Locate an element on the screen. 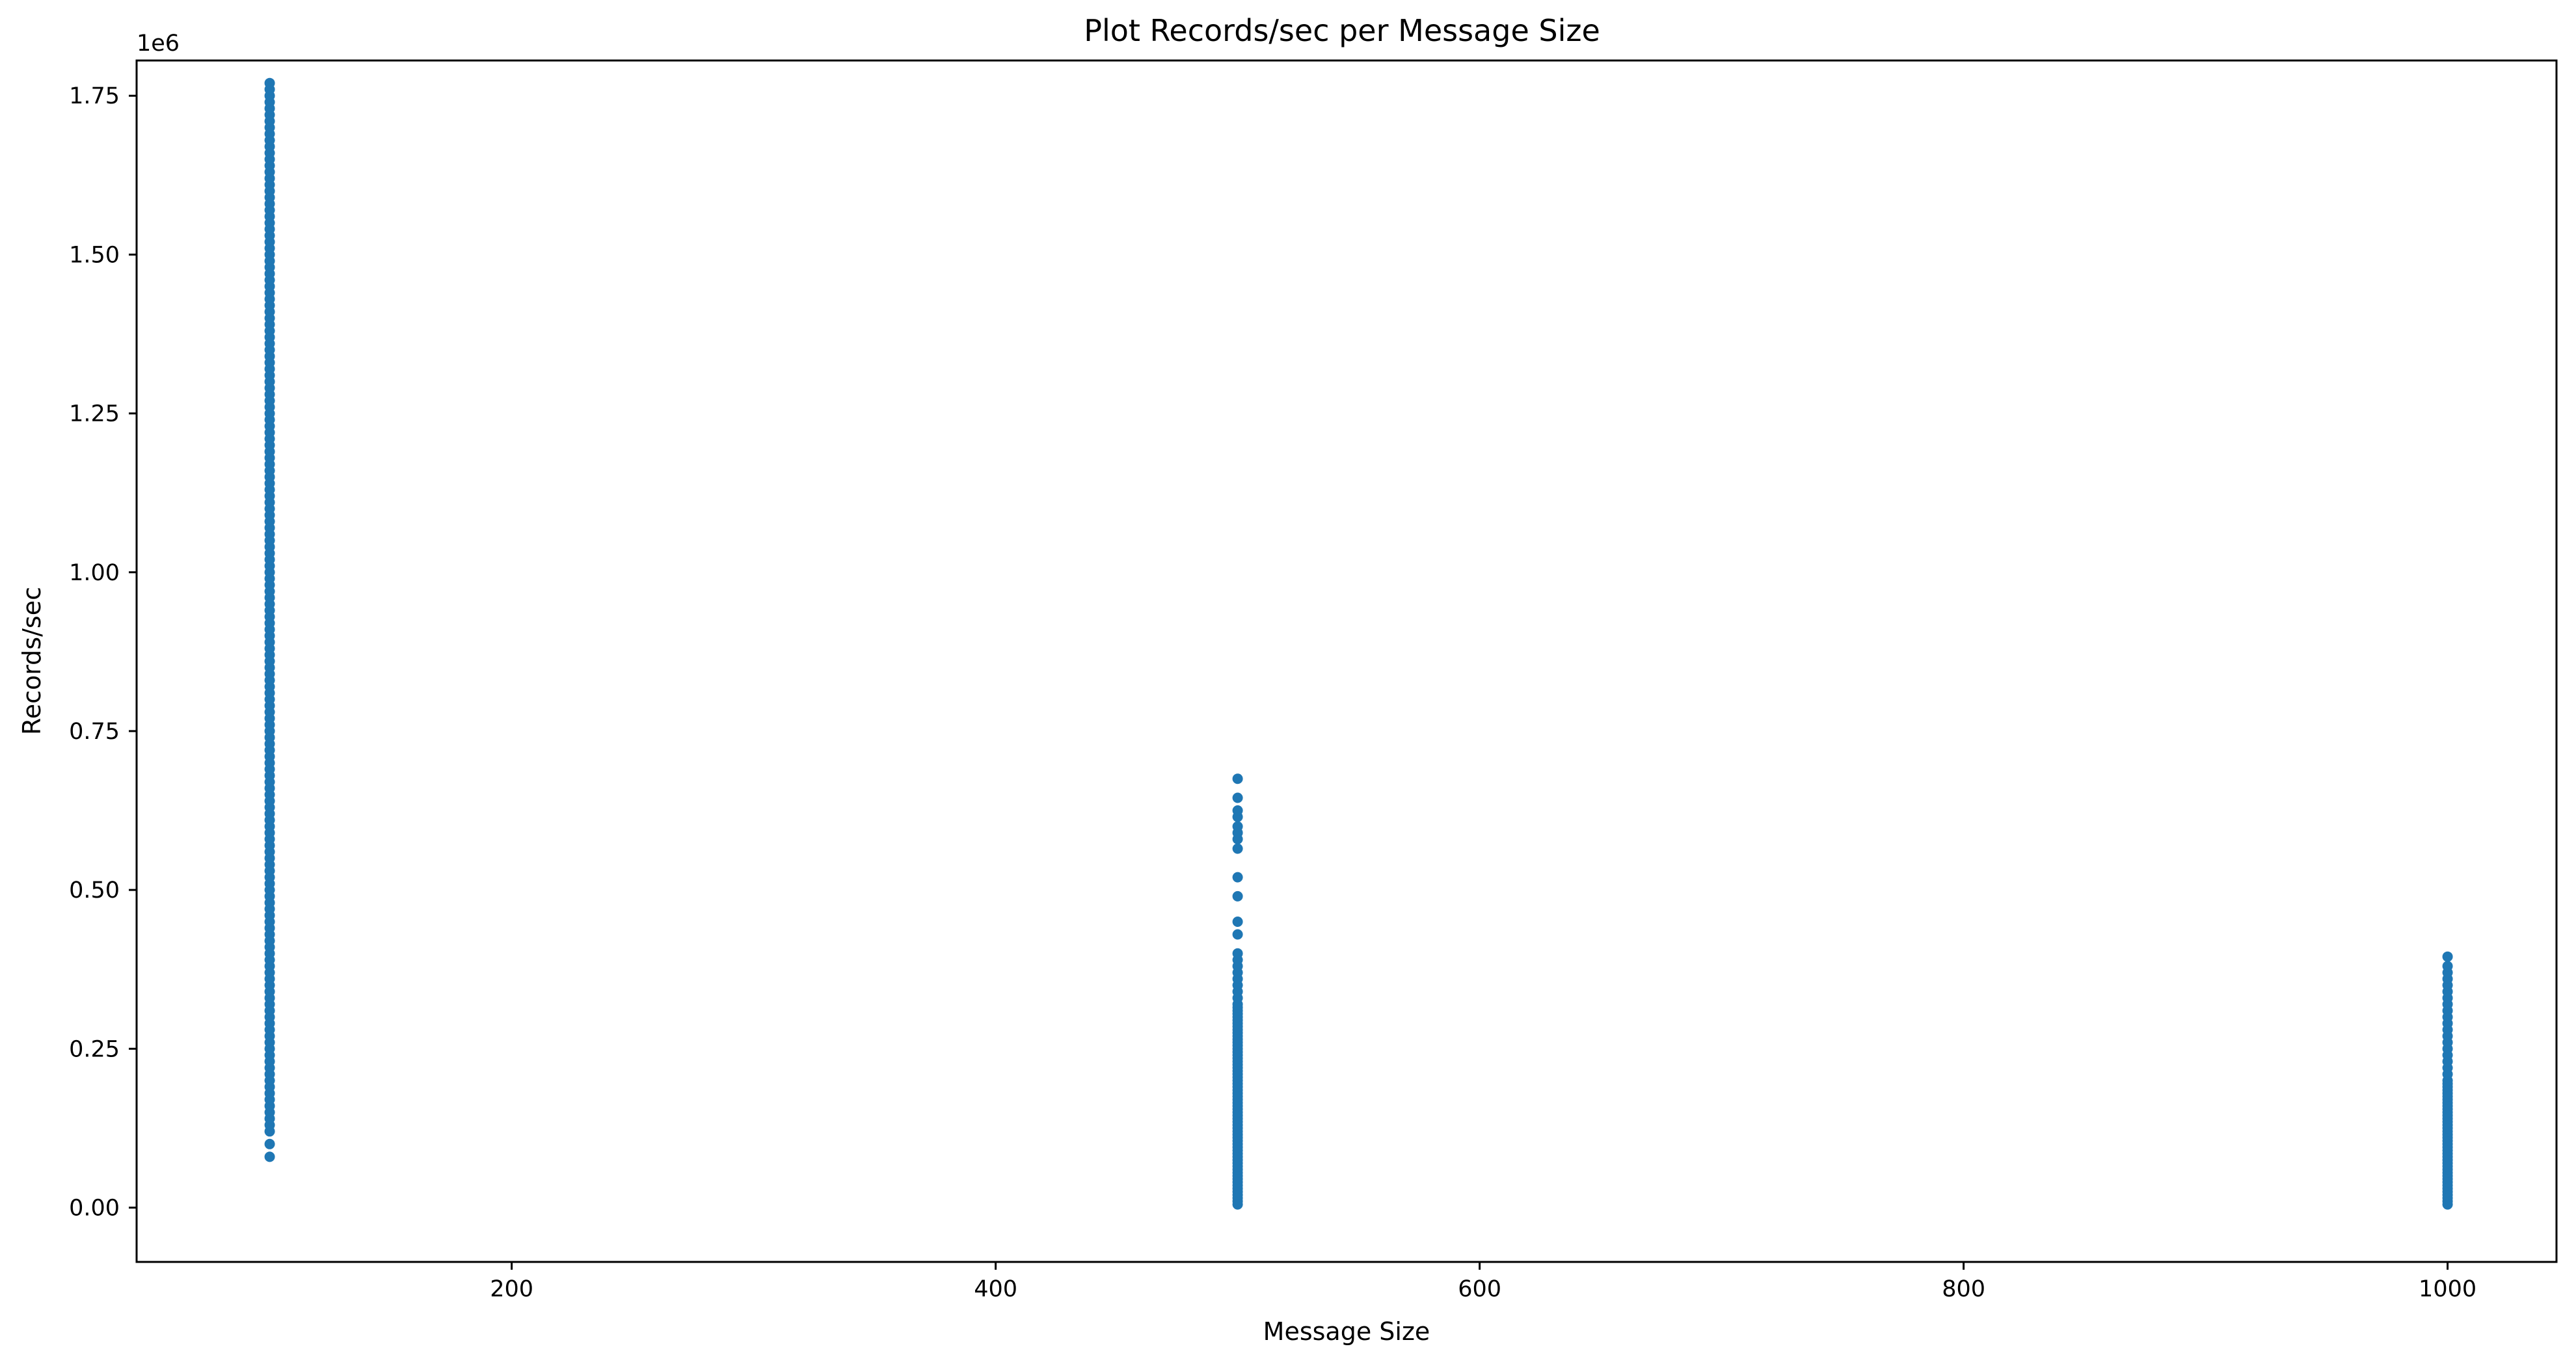  x-tick-label: 400 is located at coordinates (995, 1289).